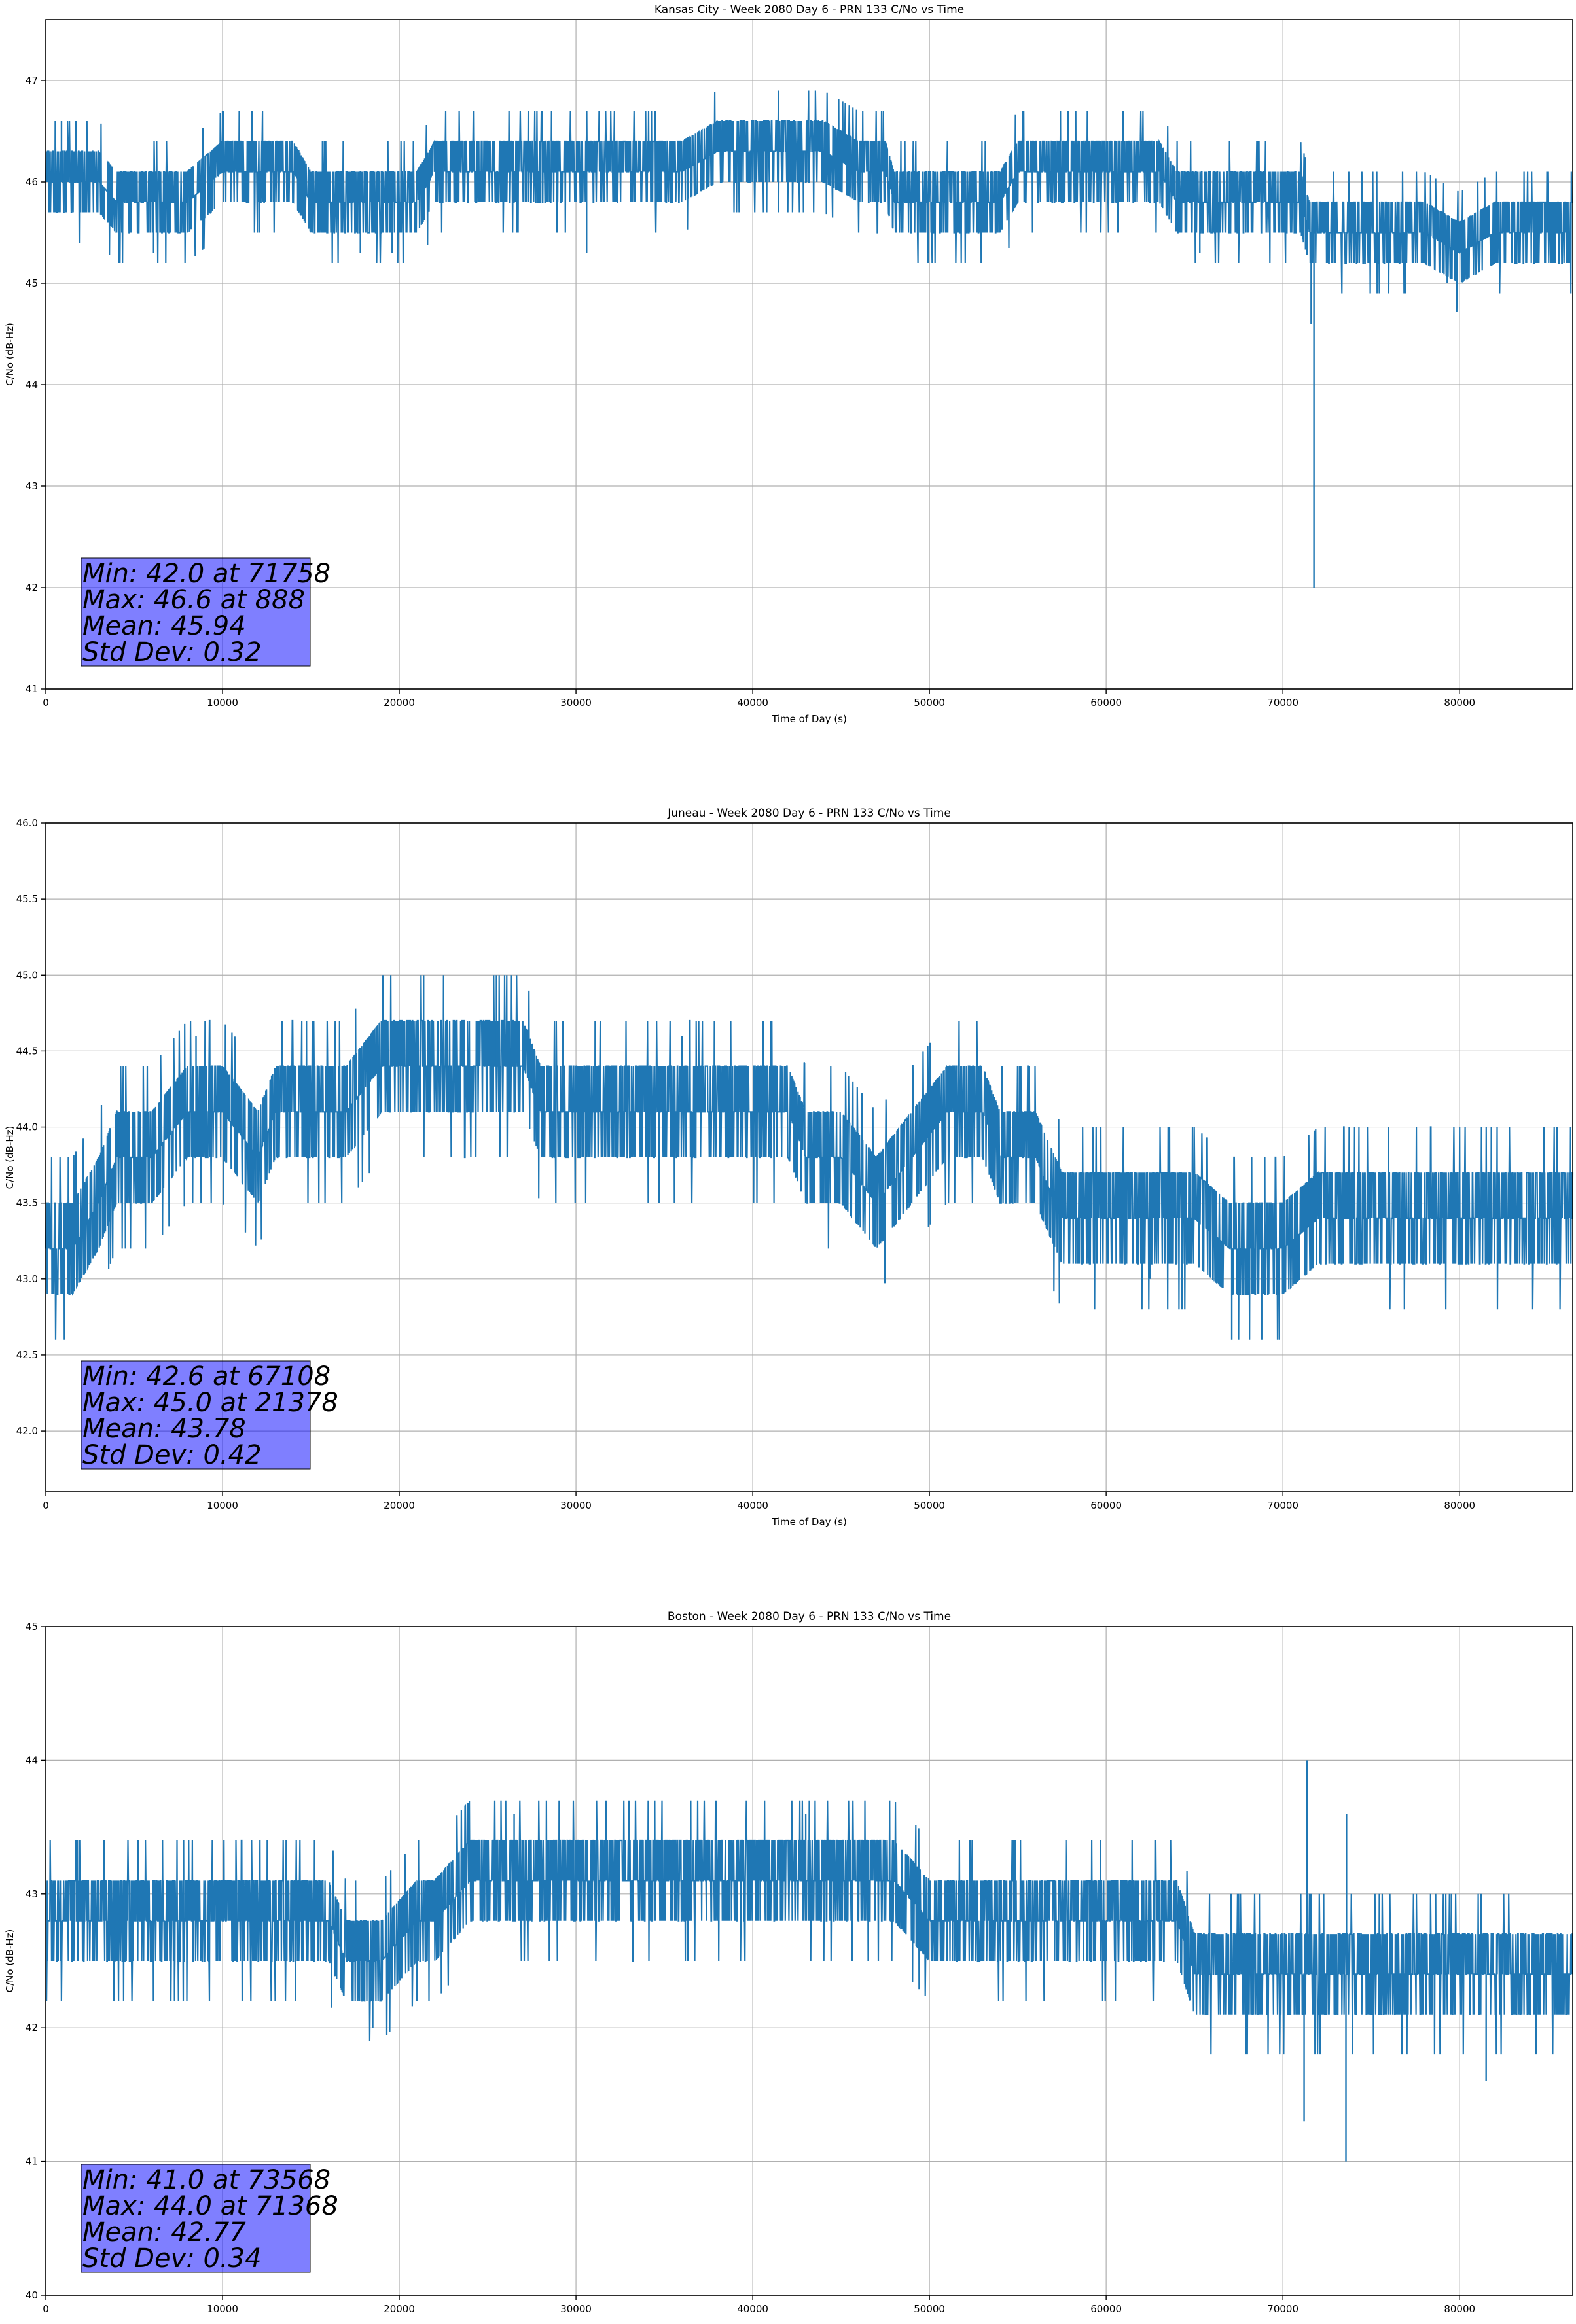 Image resolution: width=1576 pixels, height=2324 pixels. What do you see at coordinates (172, 652) in the screenshot?
I see `stats-std-text: Std Dev: 0.32` at bounding box center [172, 652].